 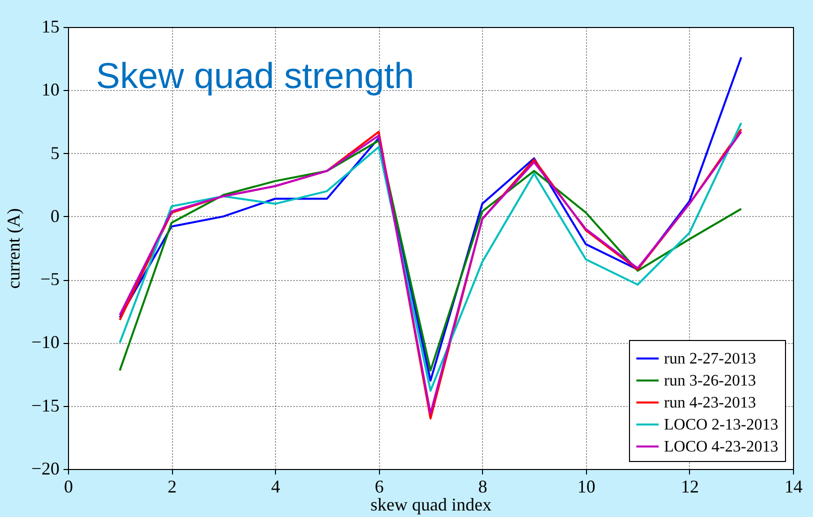 I want to click on legend-label: run 3-26-2013, so click(x=710, y=381).